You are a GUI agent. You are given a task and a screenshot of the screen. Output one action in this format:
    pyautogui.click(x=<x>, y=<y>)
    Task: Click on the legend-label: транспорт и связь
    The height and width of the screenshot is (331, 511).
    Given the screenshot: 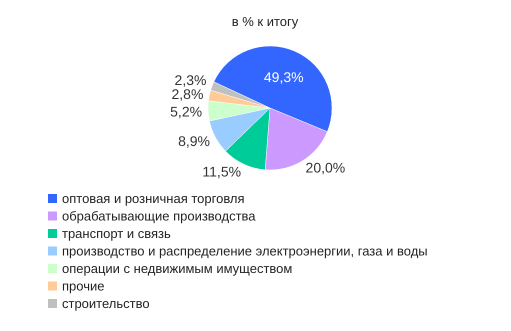 What is the action you would take?
    pyautogui.click(x=117, y=233)
    